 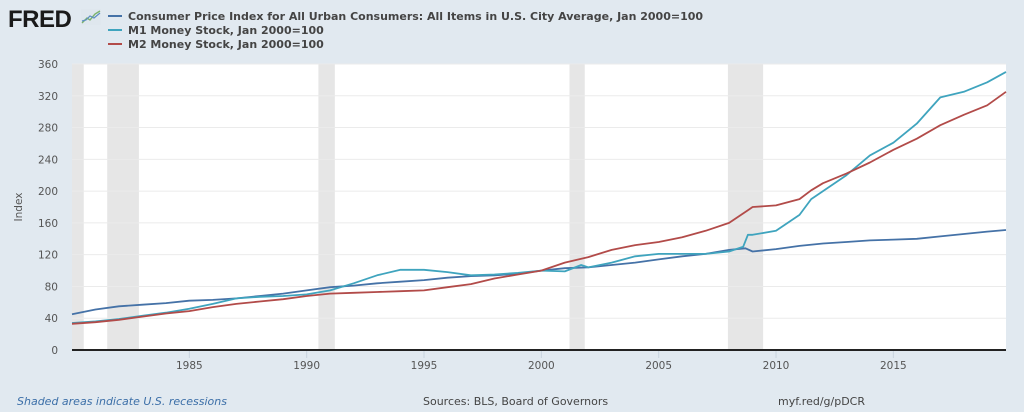 What do you see at coordinates (821, 401) in the screenshot?
I see `short-link: myf.red/g/pDCR` at bounding box center [821, 401].